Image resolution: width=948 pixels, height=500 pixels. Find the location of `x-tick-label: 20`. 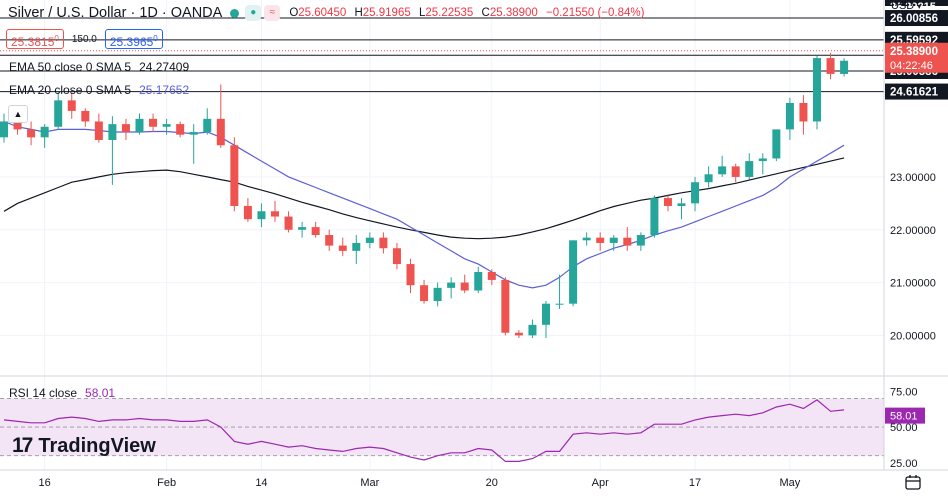

x-tick-label: 20 is located at coordinates (492, 483).